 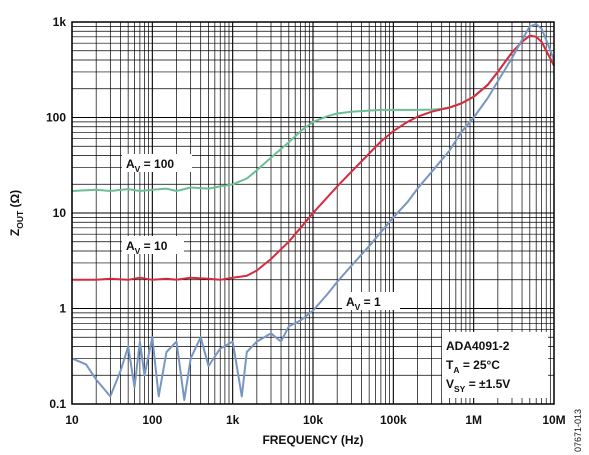 I want to click on conditions-bg, so click(x=495, y=365).